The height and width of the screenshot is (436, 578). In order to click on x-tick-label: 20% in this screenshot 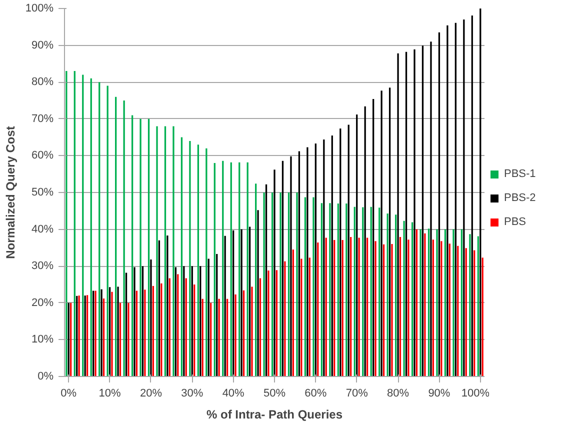, I will do `click(151, 394)`.